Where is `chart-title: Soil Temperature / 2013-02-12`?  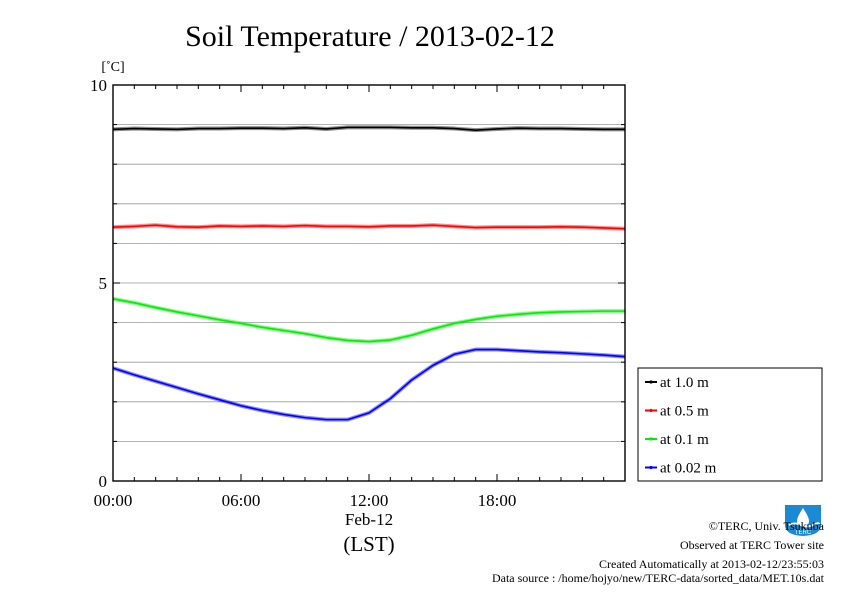 chart-title: Soil Temperature / 2013-02-12 is located at coordinates (370, 36).